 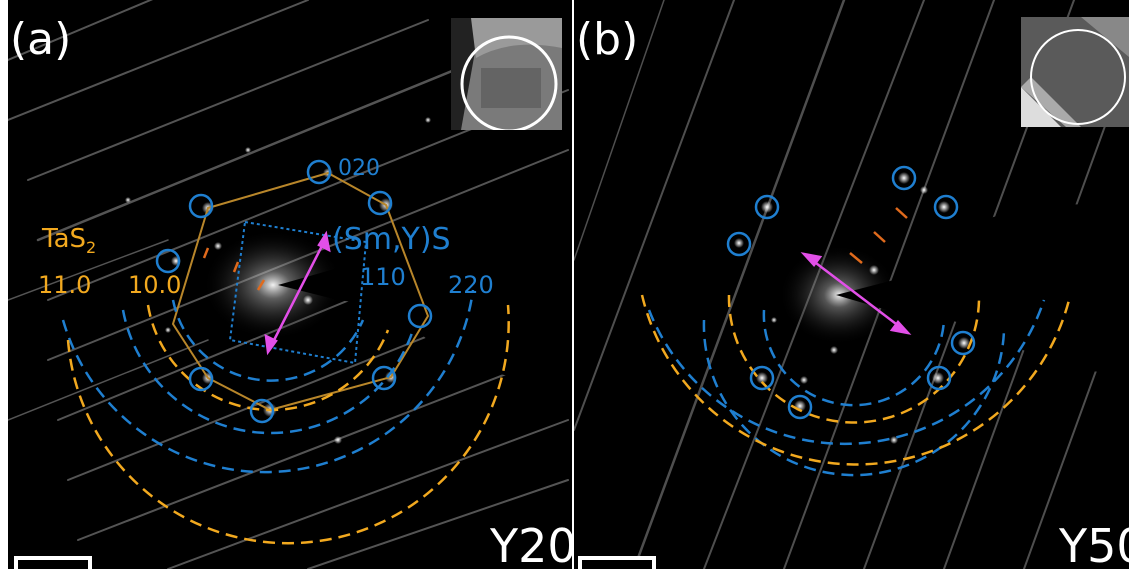 I want to click on panel-label-b: (b), so click(x=607, y=39).